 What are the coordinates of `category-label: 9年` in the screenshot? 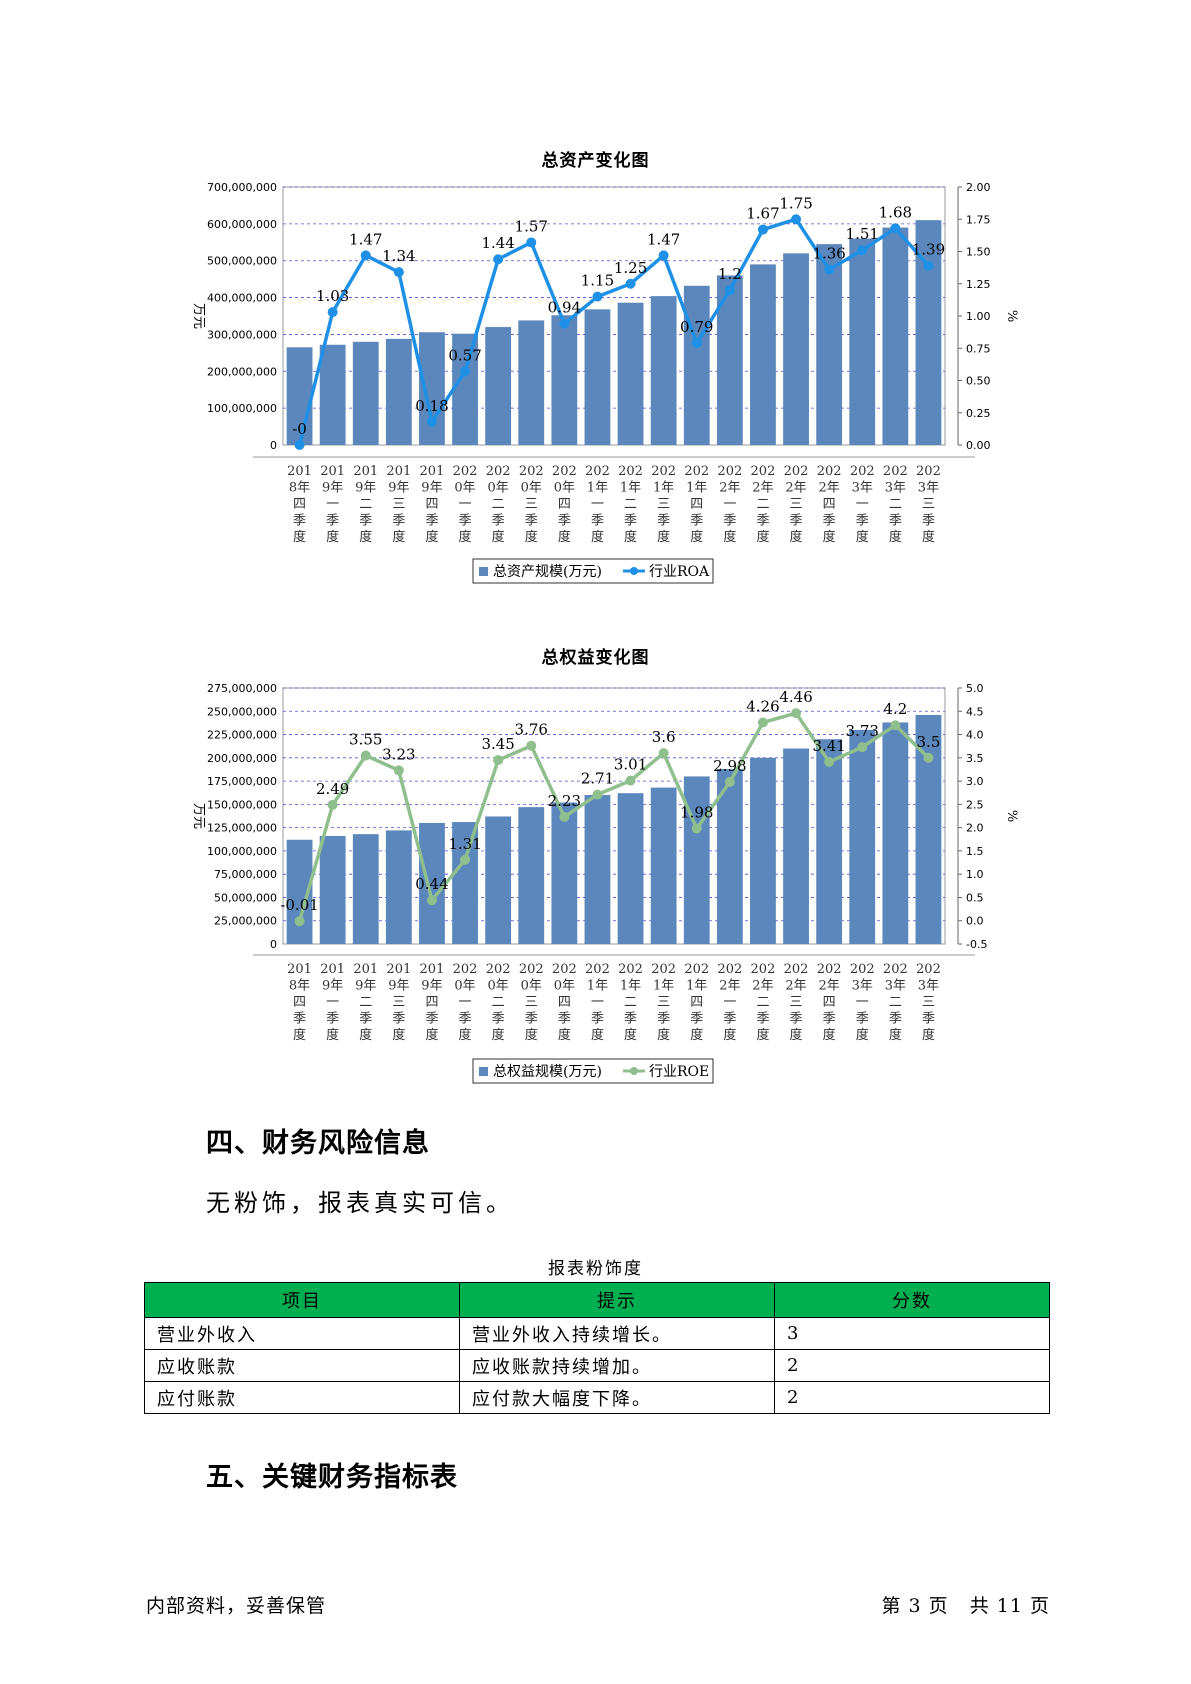 It's located at (365, 986).